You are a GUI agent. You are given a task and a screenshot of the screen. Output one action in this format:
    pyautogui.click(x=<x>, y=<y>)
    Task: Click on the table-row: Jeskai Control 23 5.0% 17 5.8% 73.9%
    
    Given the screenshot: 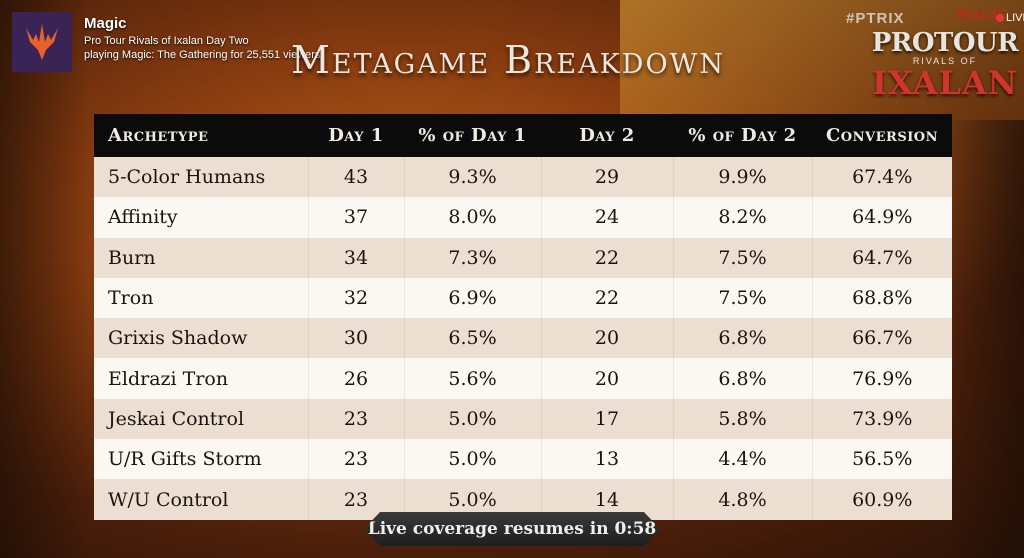 What is the action you would take?
    pyautogui.click(x=523, y=419)
    